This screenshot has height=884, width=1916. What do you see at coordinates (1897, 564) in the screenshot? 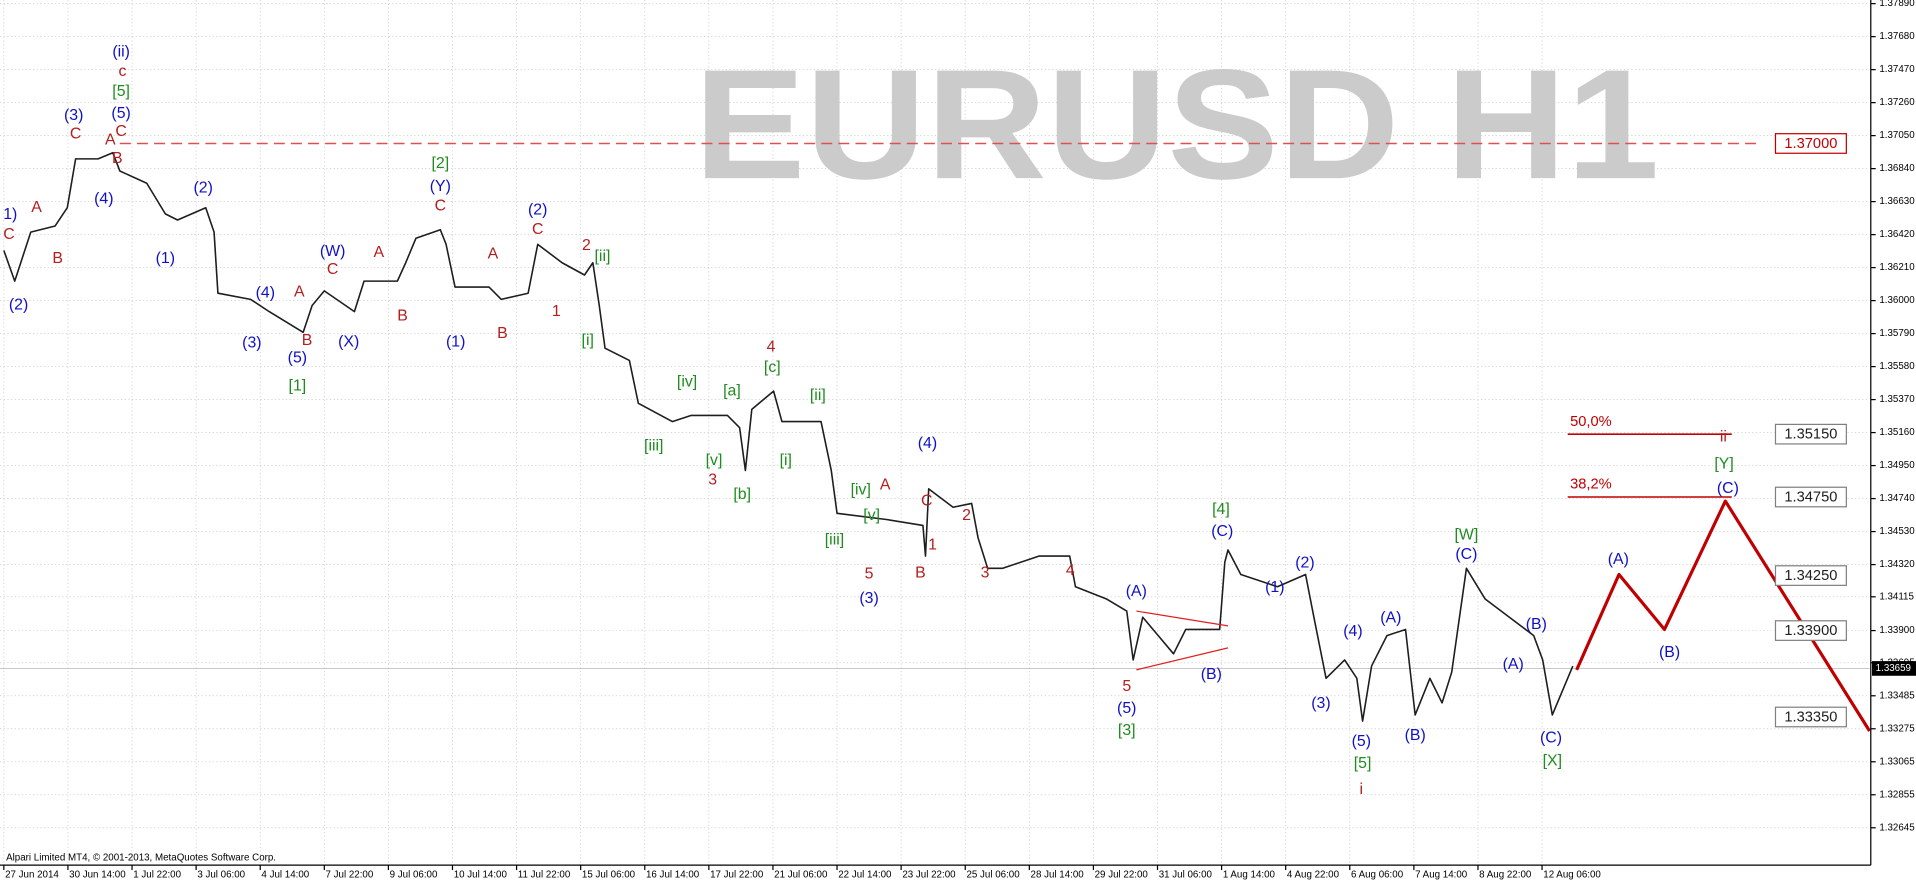
I see `y-tick-label: 1.34320` at bounding box center [1897, 564].